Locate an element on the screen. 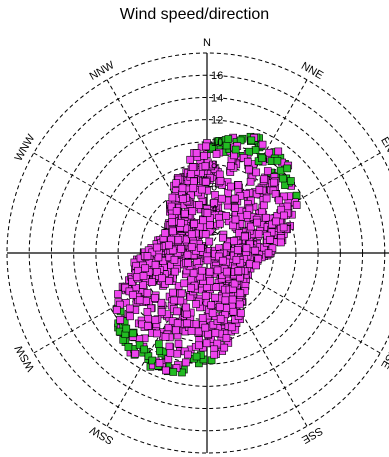 The height and width of the screenshot is (457, 389). radial-tick-label: 6 is located at coordinates (214, 187).